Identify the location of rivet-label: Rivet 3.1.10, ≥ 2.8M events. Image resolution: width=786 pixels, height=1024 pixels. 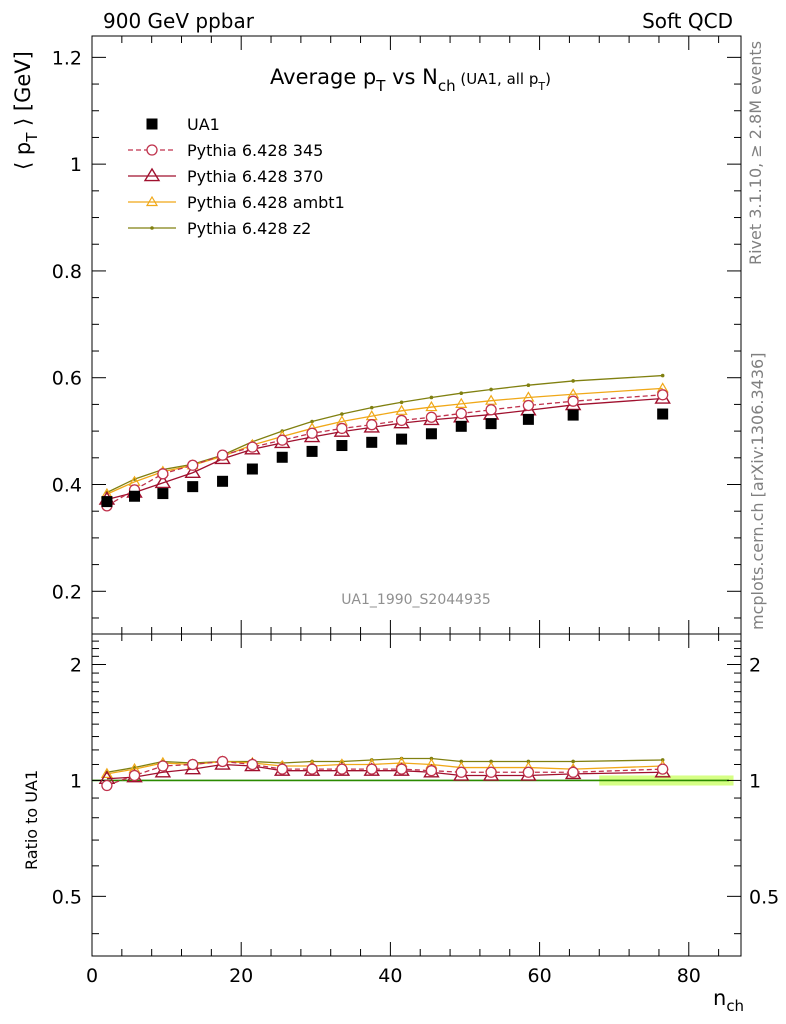
(755, 153).